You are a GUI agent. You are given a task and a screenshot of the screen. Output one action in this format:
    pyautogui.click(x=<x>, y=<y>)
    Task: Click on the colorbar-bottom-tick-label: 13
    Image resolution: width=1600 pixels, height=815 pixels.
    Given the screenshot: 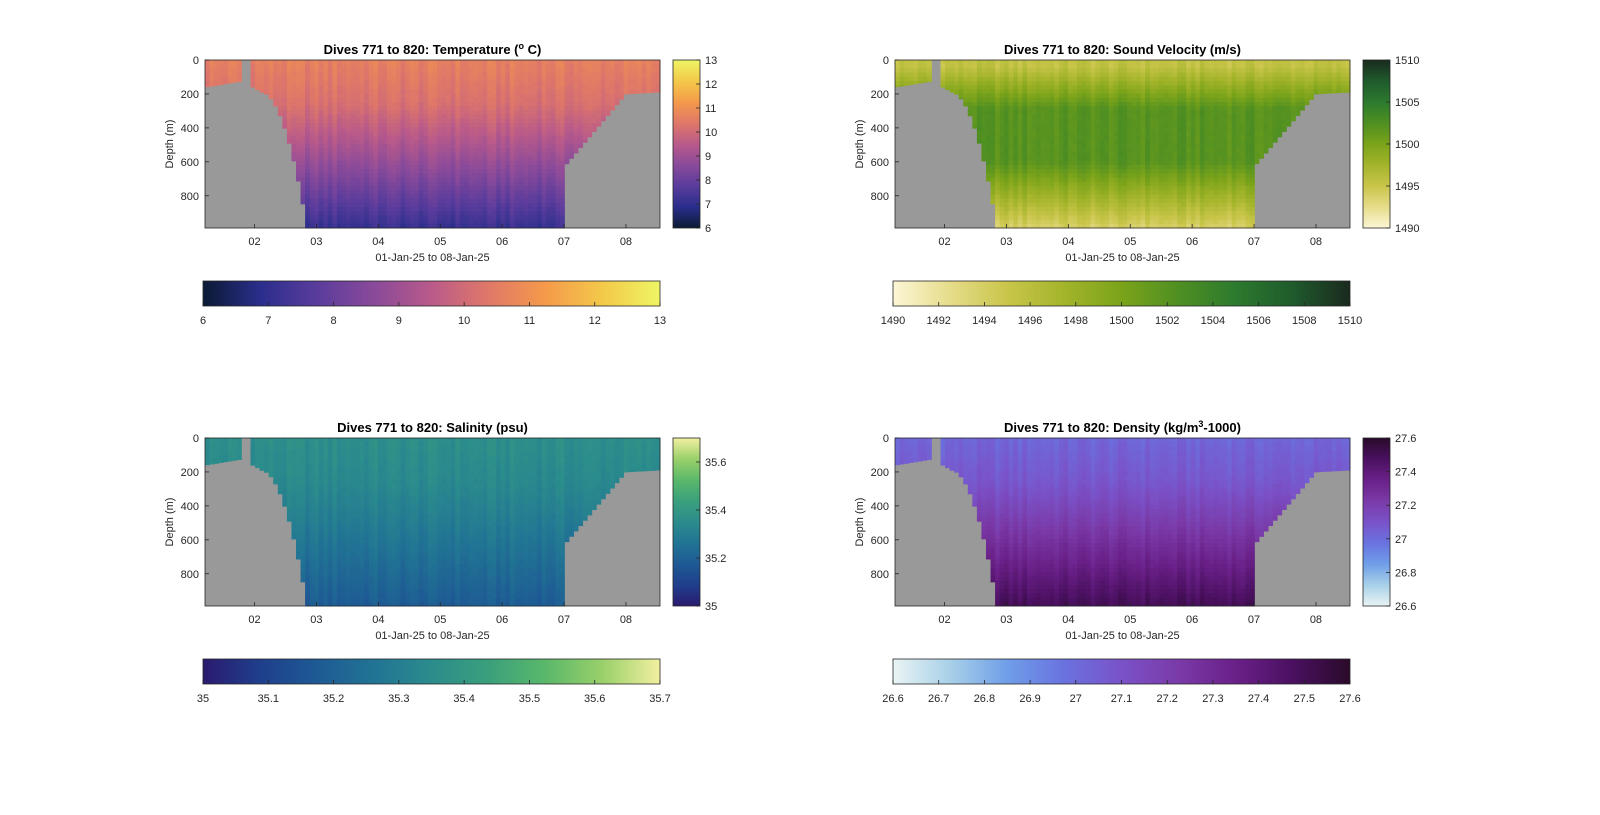 What is the action you would take?
    pyautogui.click(x=660, y=321)
    